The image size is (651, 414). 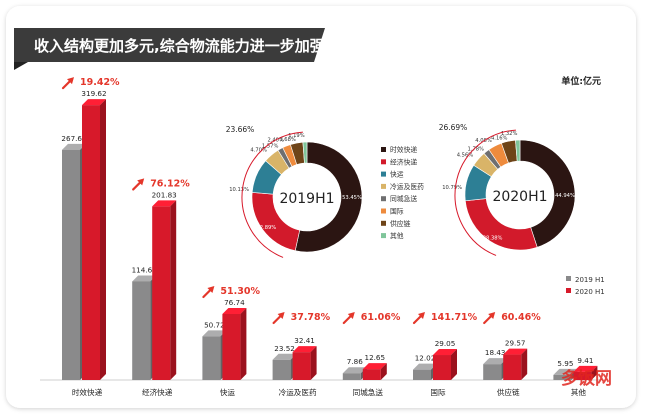 I want to click on bar-2019-h1-2-front, so click(x=211, y=358).